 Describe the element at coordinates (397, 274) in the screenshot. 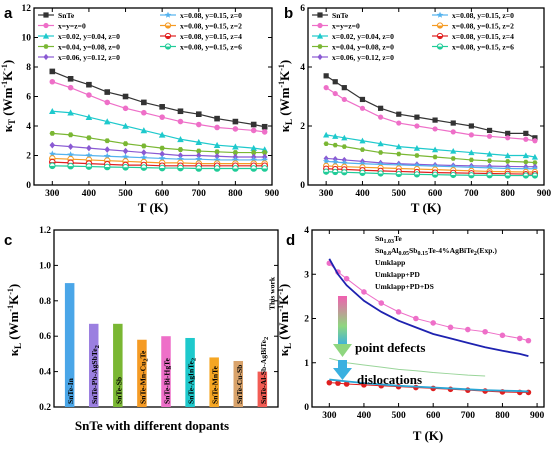

I see `legend-model: Umklapp+PD` at that location.